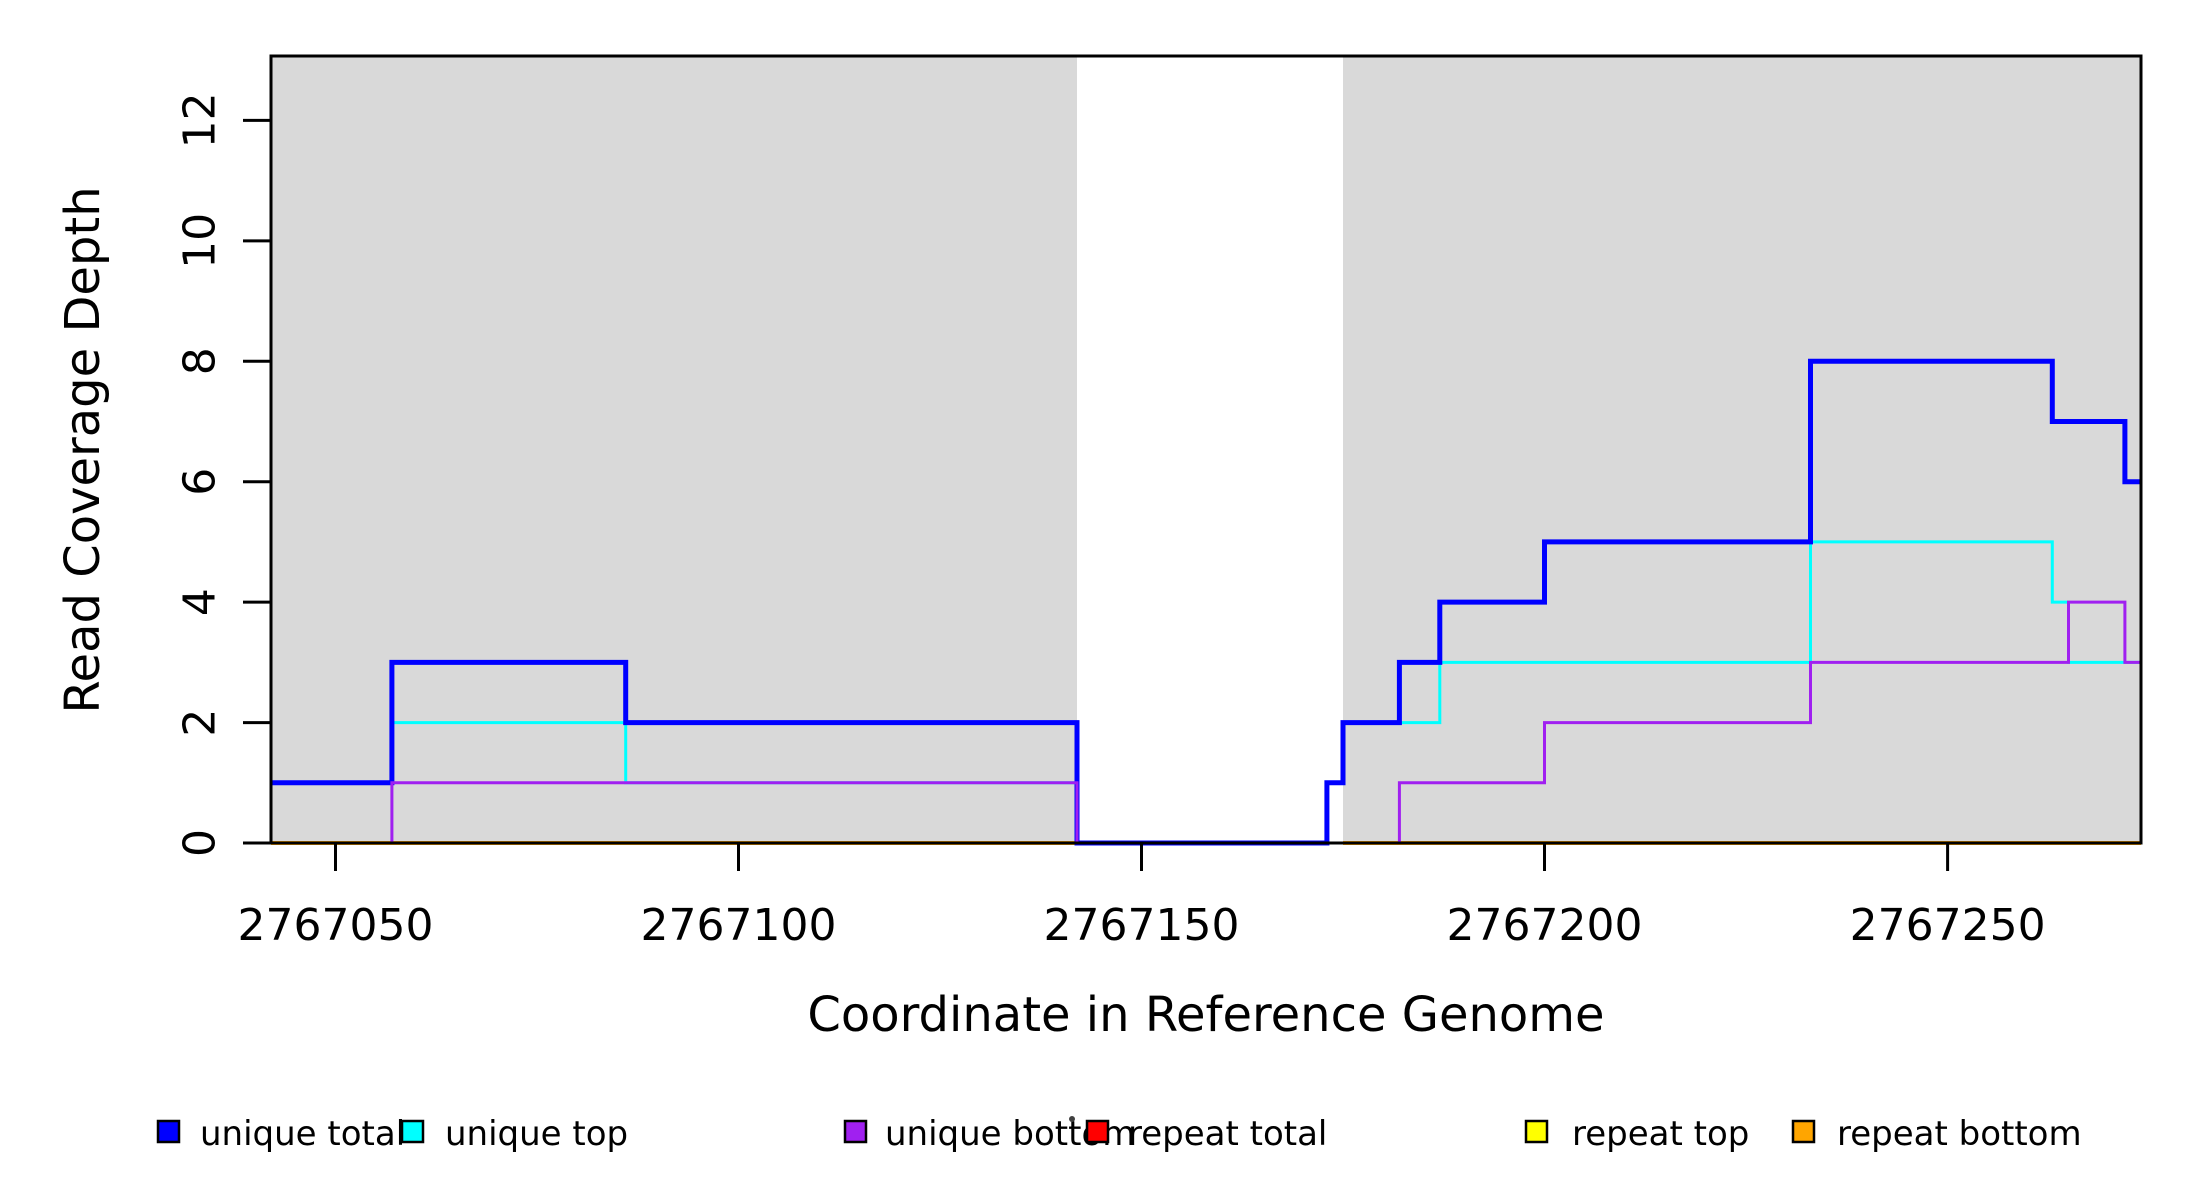  I want to click on y-tick-label: 4, so click(200, 602).